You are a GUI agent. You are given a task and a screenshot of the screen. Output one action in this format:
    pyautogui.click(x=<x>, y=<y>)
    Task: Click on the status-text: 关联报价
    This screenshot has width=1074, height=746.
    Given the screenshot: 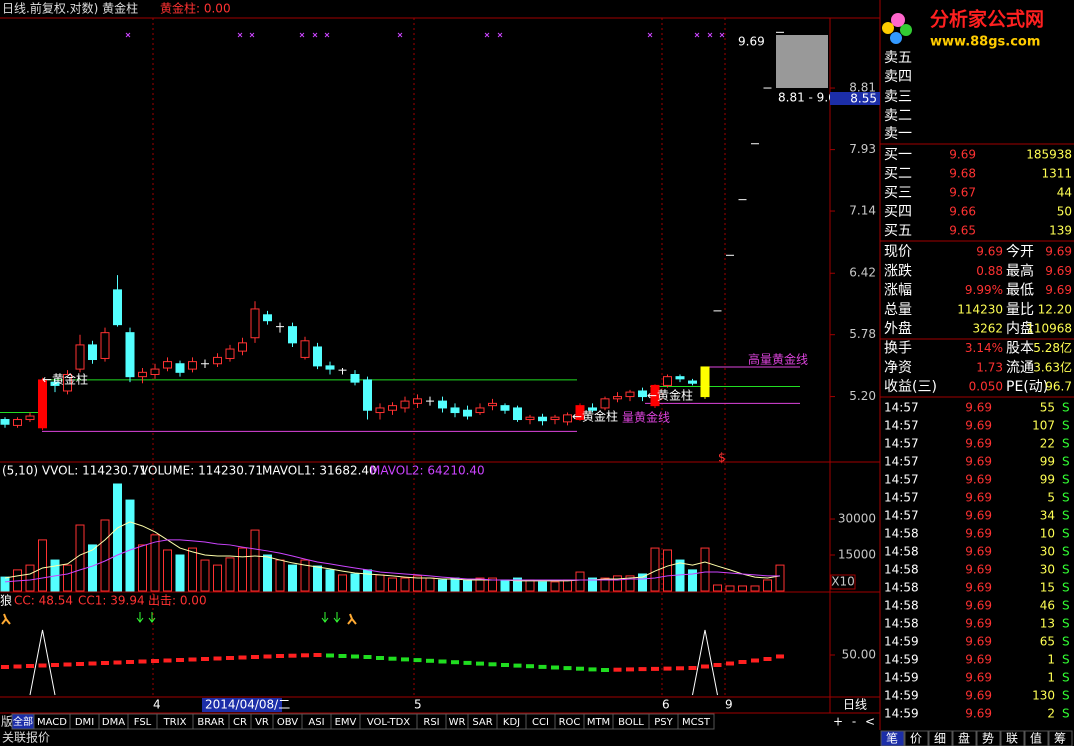 What is the action you would take?
    pyautogui.click(x=26, y=737)
    